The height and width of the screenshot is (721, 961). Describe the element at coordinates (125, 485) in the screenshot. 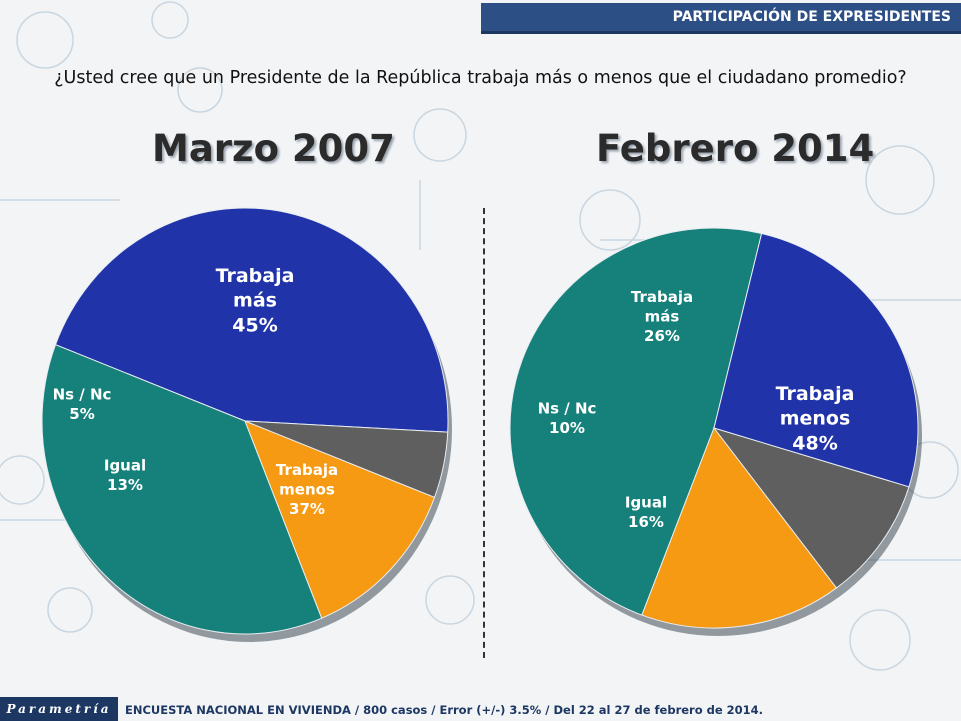

I see `slice-label: 13%` at that location.